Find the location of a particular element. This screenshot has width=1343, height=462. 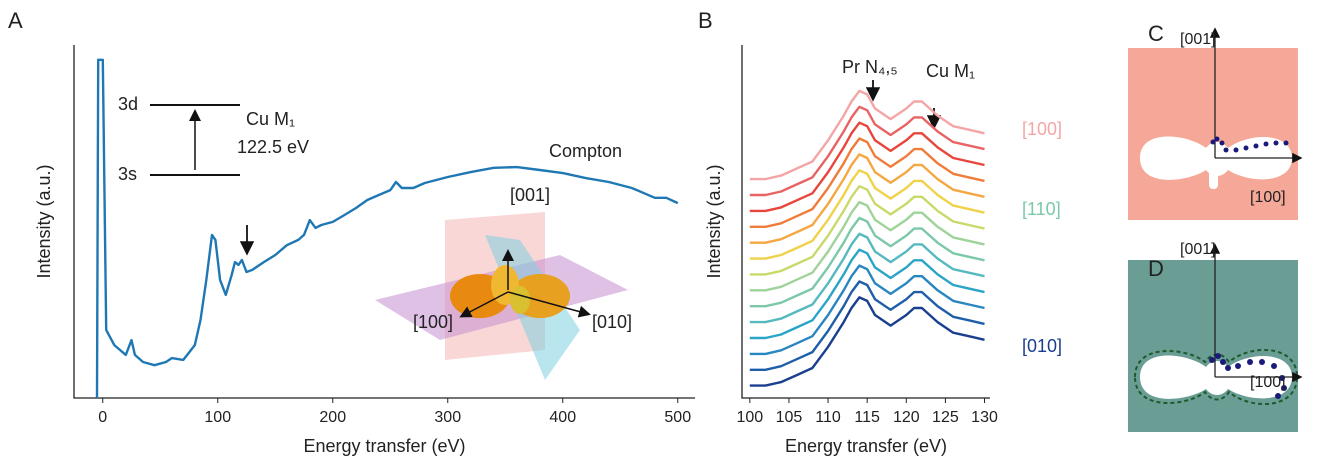

panel-label: A is located at coordinates (15, 20).